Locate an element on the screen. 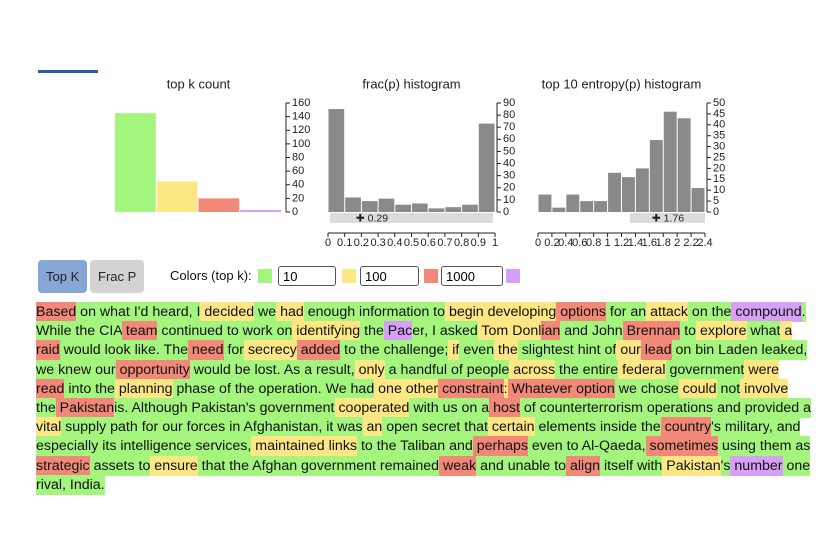 Image resolution: width=840 pixels, height=560 pixels. y-tick-label: 80 is located at coordinates (298, 157).